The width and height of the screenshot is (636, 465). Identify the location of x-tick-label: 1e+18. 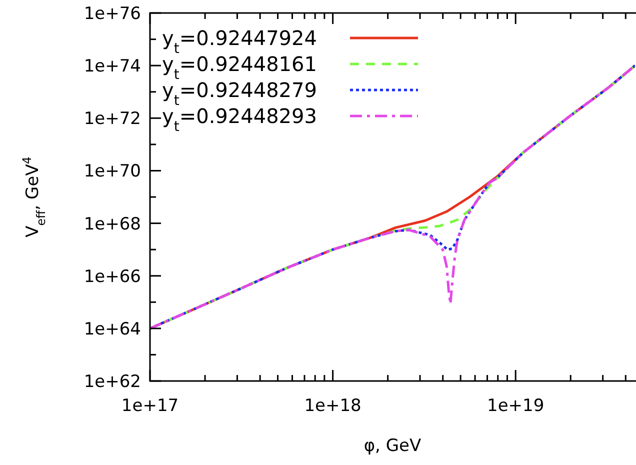
(333, 406).